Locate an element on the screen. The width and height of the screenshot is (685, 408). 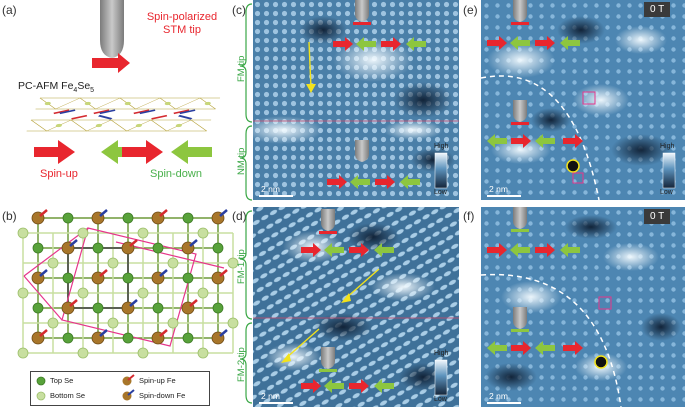
panel-b-label: (b) is located at coordinates (9, 216).